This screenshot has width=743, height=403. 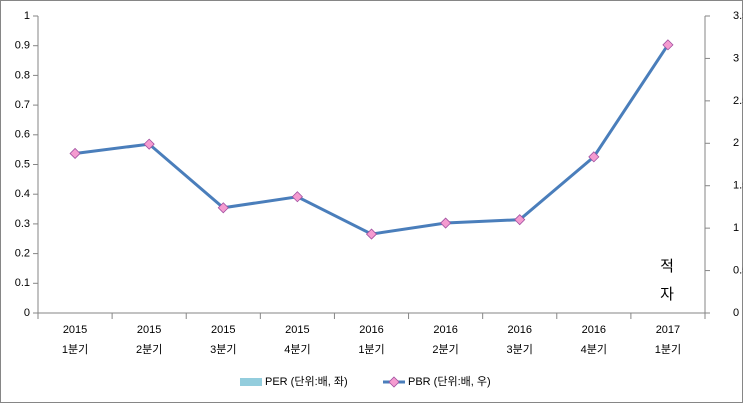 I want to click on y-tick-label: 0.9, so click(x=22, y=46).